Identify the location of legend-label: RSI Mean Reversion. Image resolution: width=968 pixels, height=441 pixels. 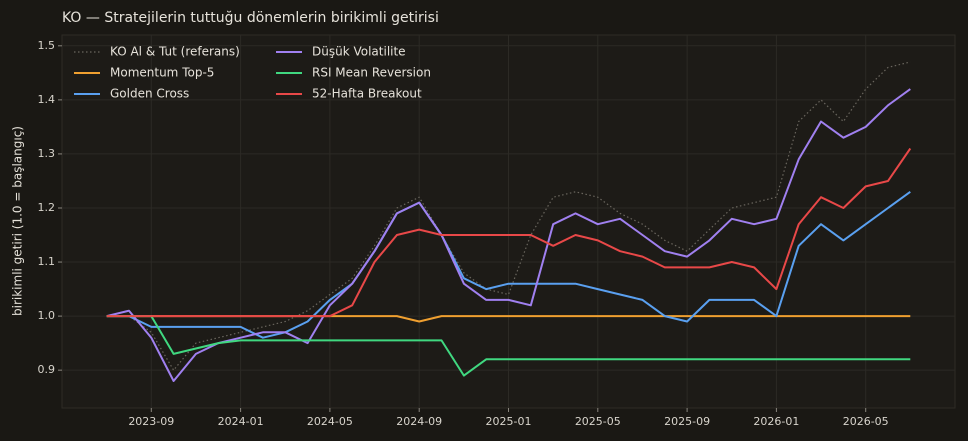
(371, 73).